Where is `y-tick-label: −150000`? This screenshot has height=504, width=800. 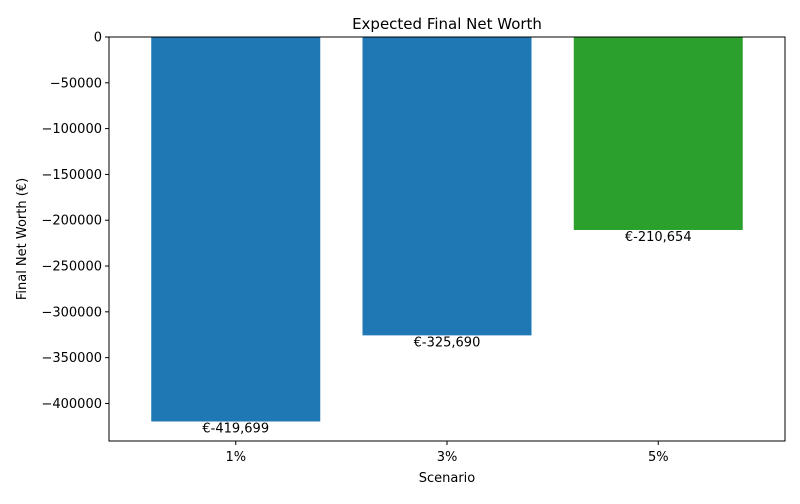
y-tick-label: −150000 is located at coordinates (71, 175).